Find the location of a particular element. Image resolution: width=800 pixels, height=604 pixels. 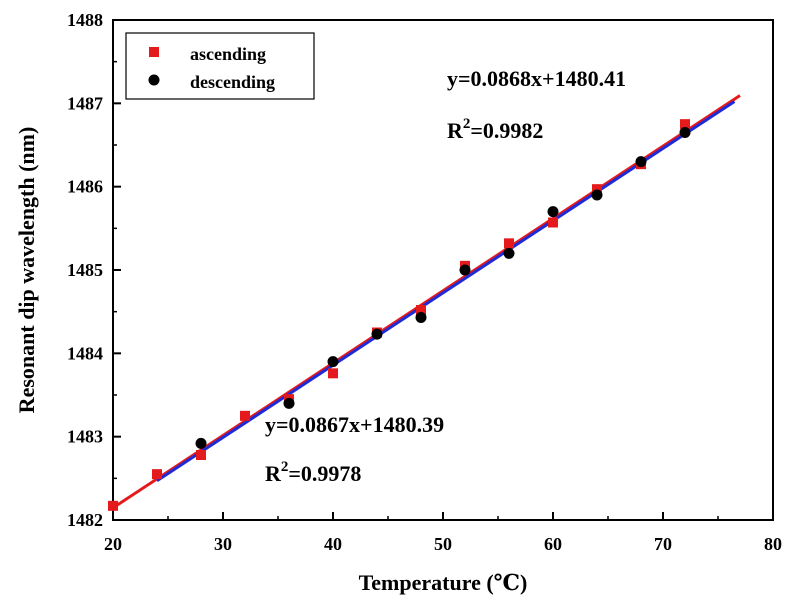

legend-label-descending: descending is located at coordinates (232, 82).